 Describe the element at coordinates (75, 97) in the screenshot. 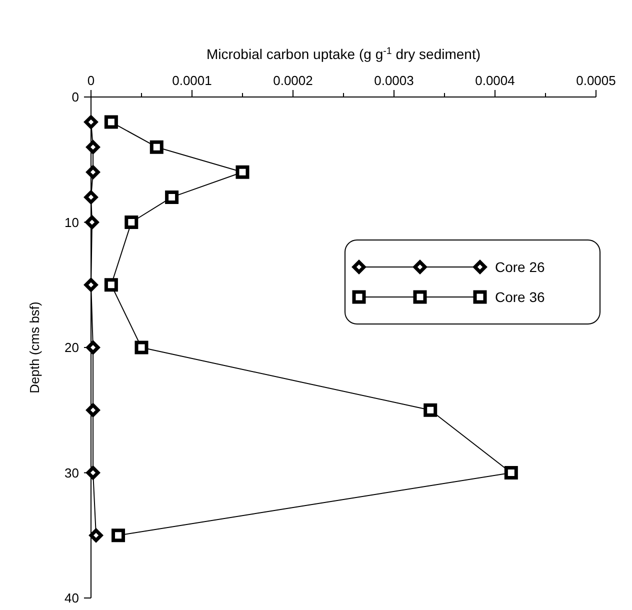

I see `y-tick-label: 0` at that location.